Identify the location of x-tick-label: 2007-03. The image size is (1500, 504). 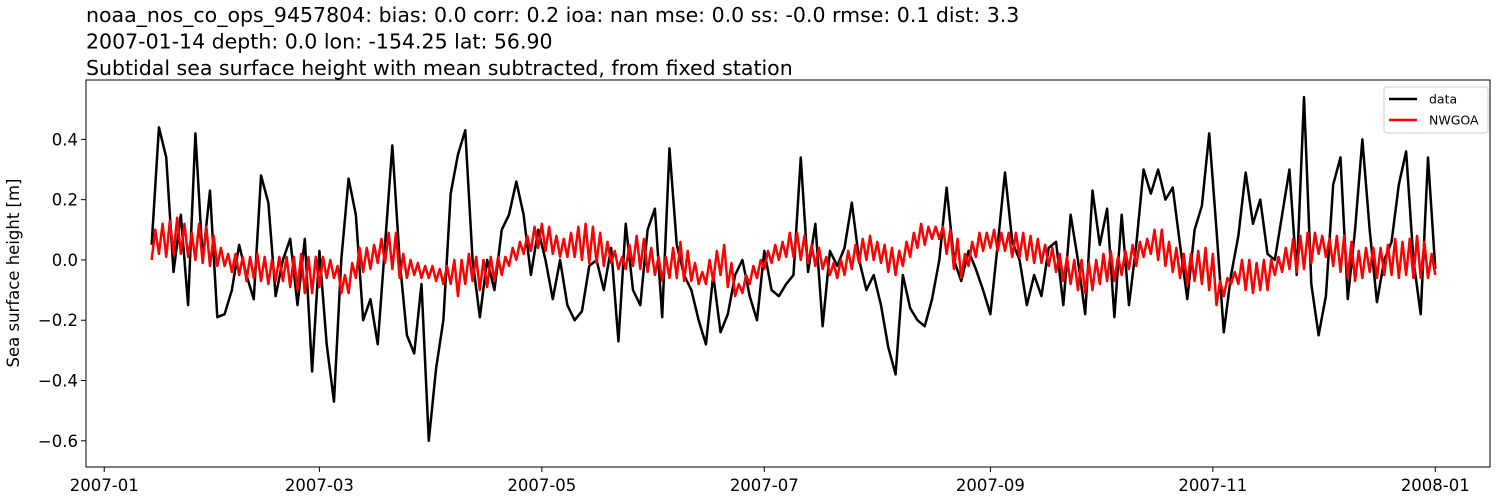
(319, 485).